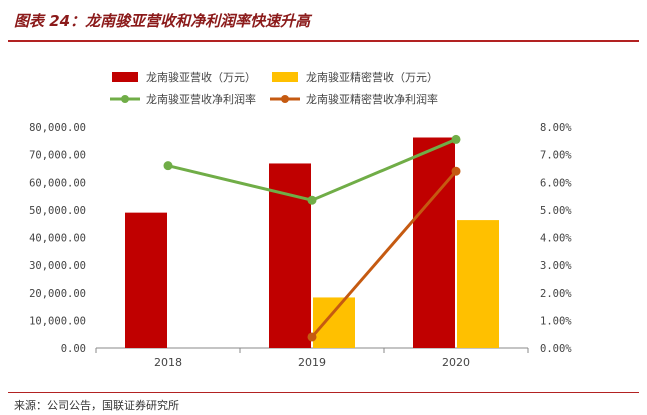 This screenshot has width=647, height=415. Describe the element at coordinates (201, 99) in the screenshot. I see `legend-label: 龙南骏亚营收净利润率` at that location.